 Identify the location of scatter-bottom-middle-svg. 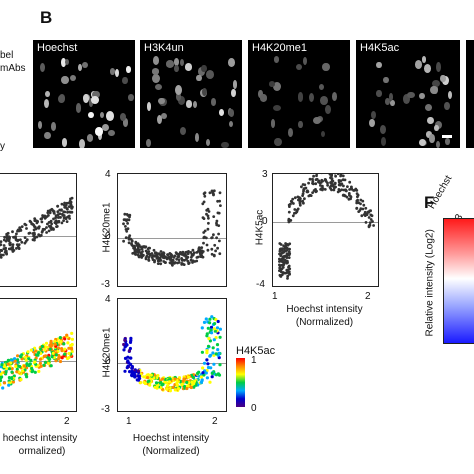
(172, 354).